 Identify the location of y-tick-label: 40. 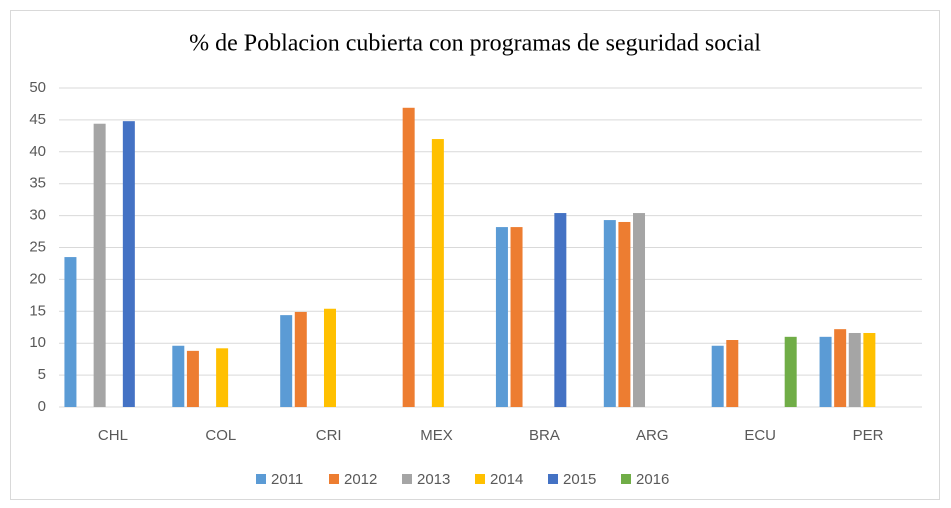
(37, 151).